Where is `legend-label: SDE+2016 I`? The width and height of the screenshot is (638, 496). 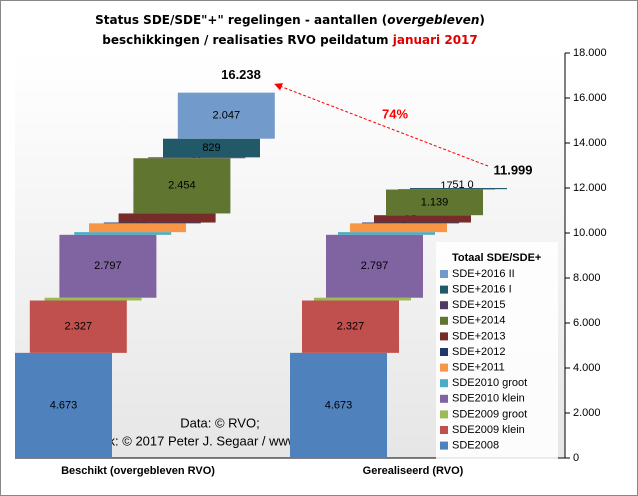 legend-label: SDE+2016 I is located at coordinates (482, 290).